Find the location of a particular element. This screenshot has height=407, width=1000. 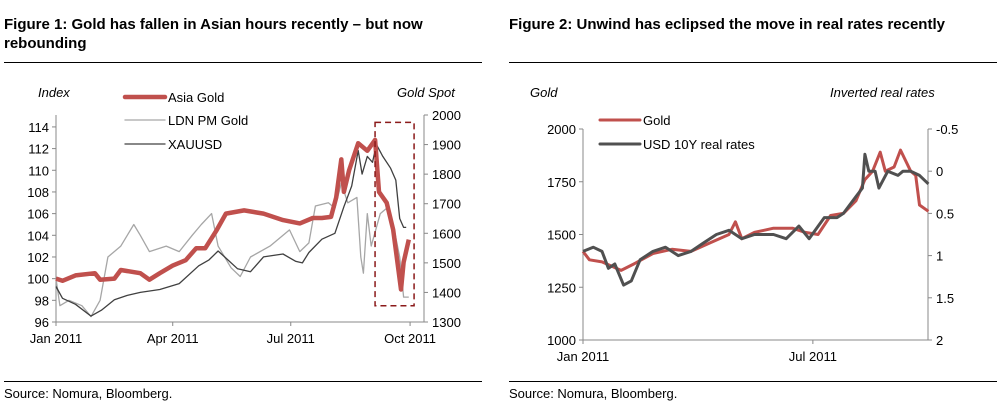

chart1-y-tick-label: 114 is located at coordinates (38, 127).